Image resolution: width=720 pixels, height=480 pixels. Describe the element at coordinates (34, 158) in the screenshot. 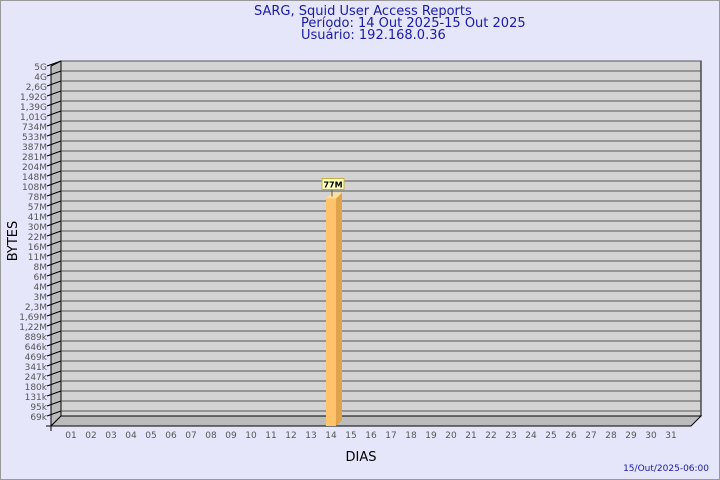

I see `y-tick-label: 281M` at that location.